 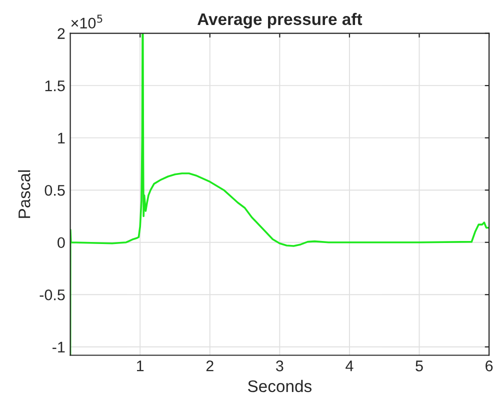 I want to click on x-tick-label: 6, so click(x=489, y=366).